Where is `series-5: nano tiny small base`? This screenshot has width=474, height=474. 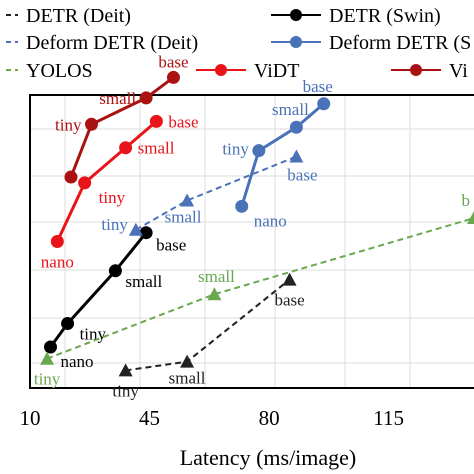 series-5: nano tiny small base is located at coordinates (120, 191).